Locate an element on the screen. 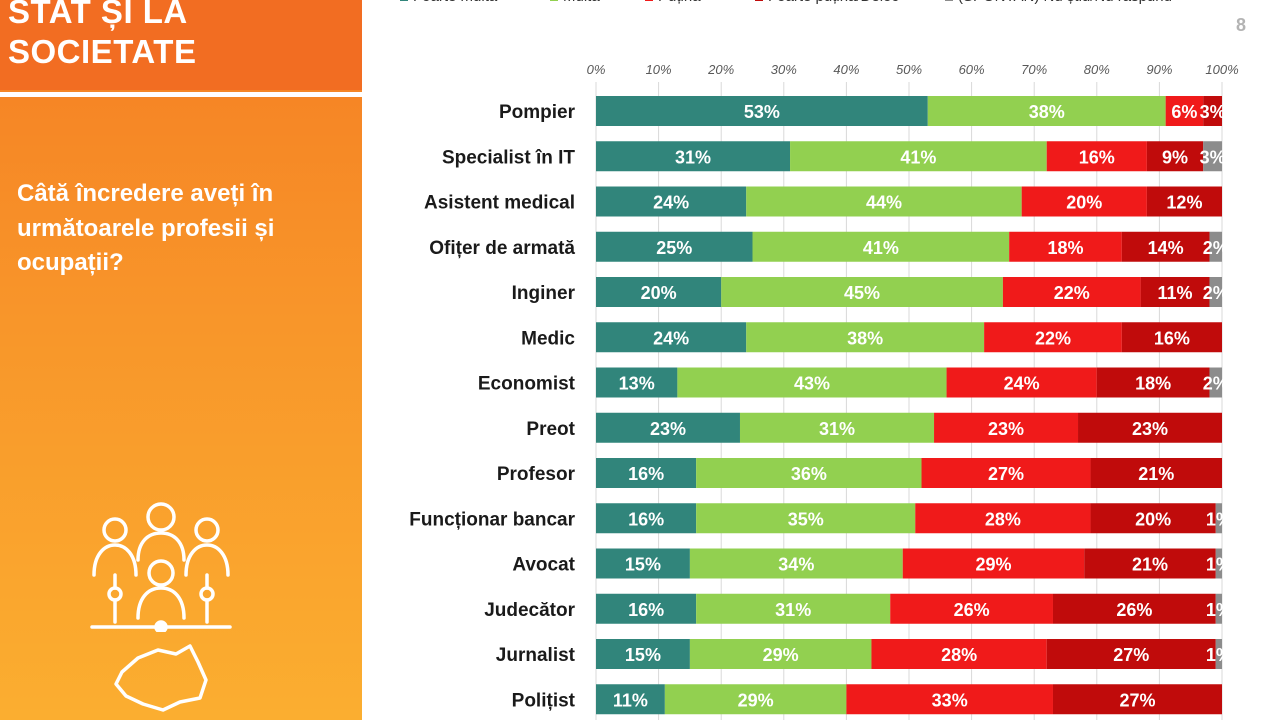 This screenshot has height=720, width=1280. sidebar-divider is located at coordinates (181, 94).